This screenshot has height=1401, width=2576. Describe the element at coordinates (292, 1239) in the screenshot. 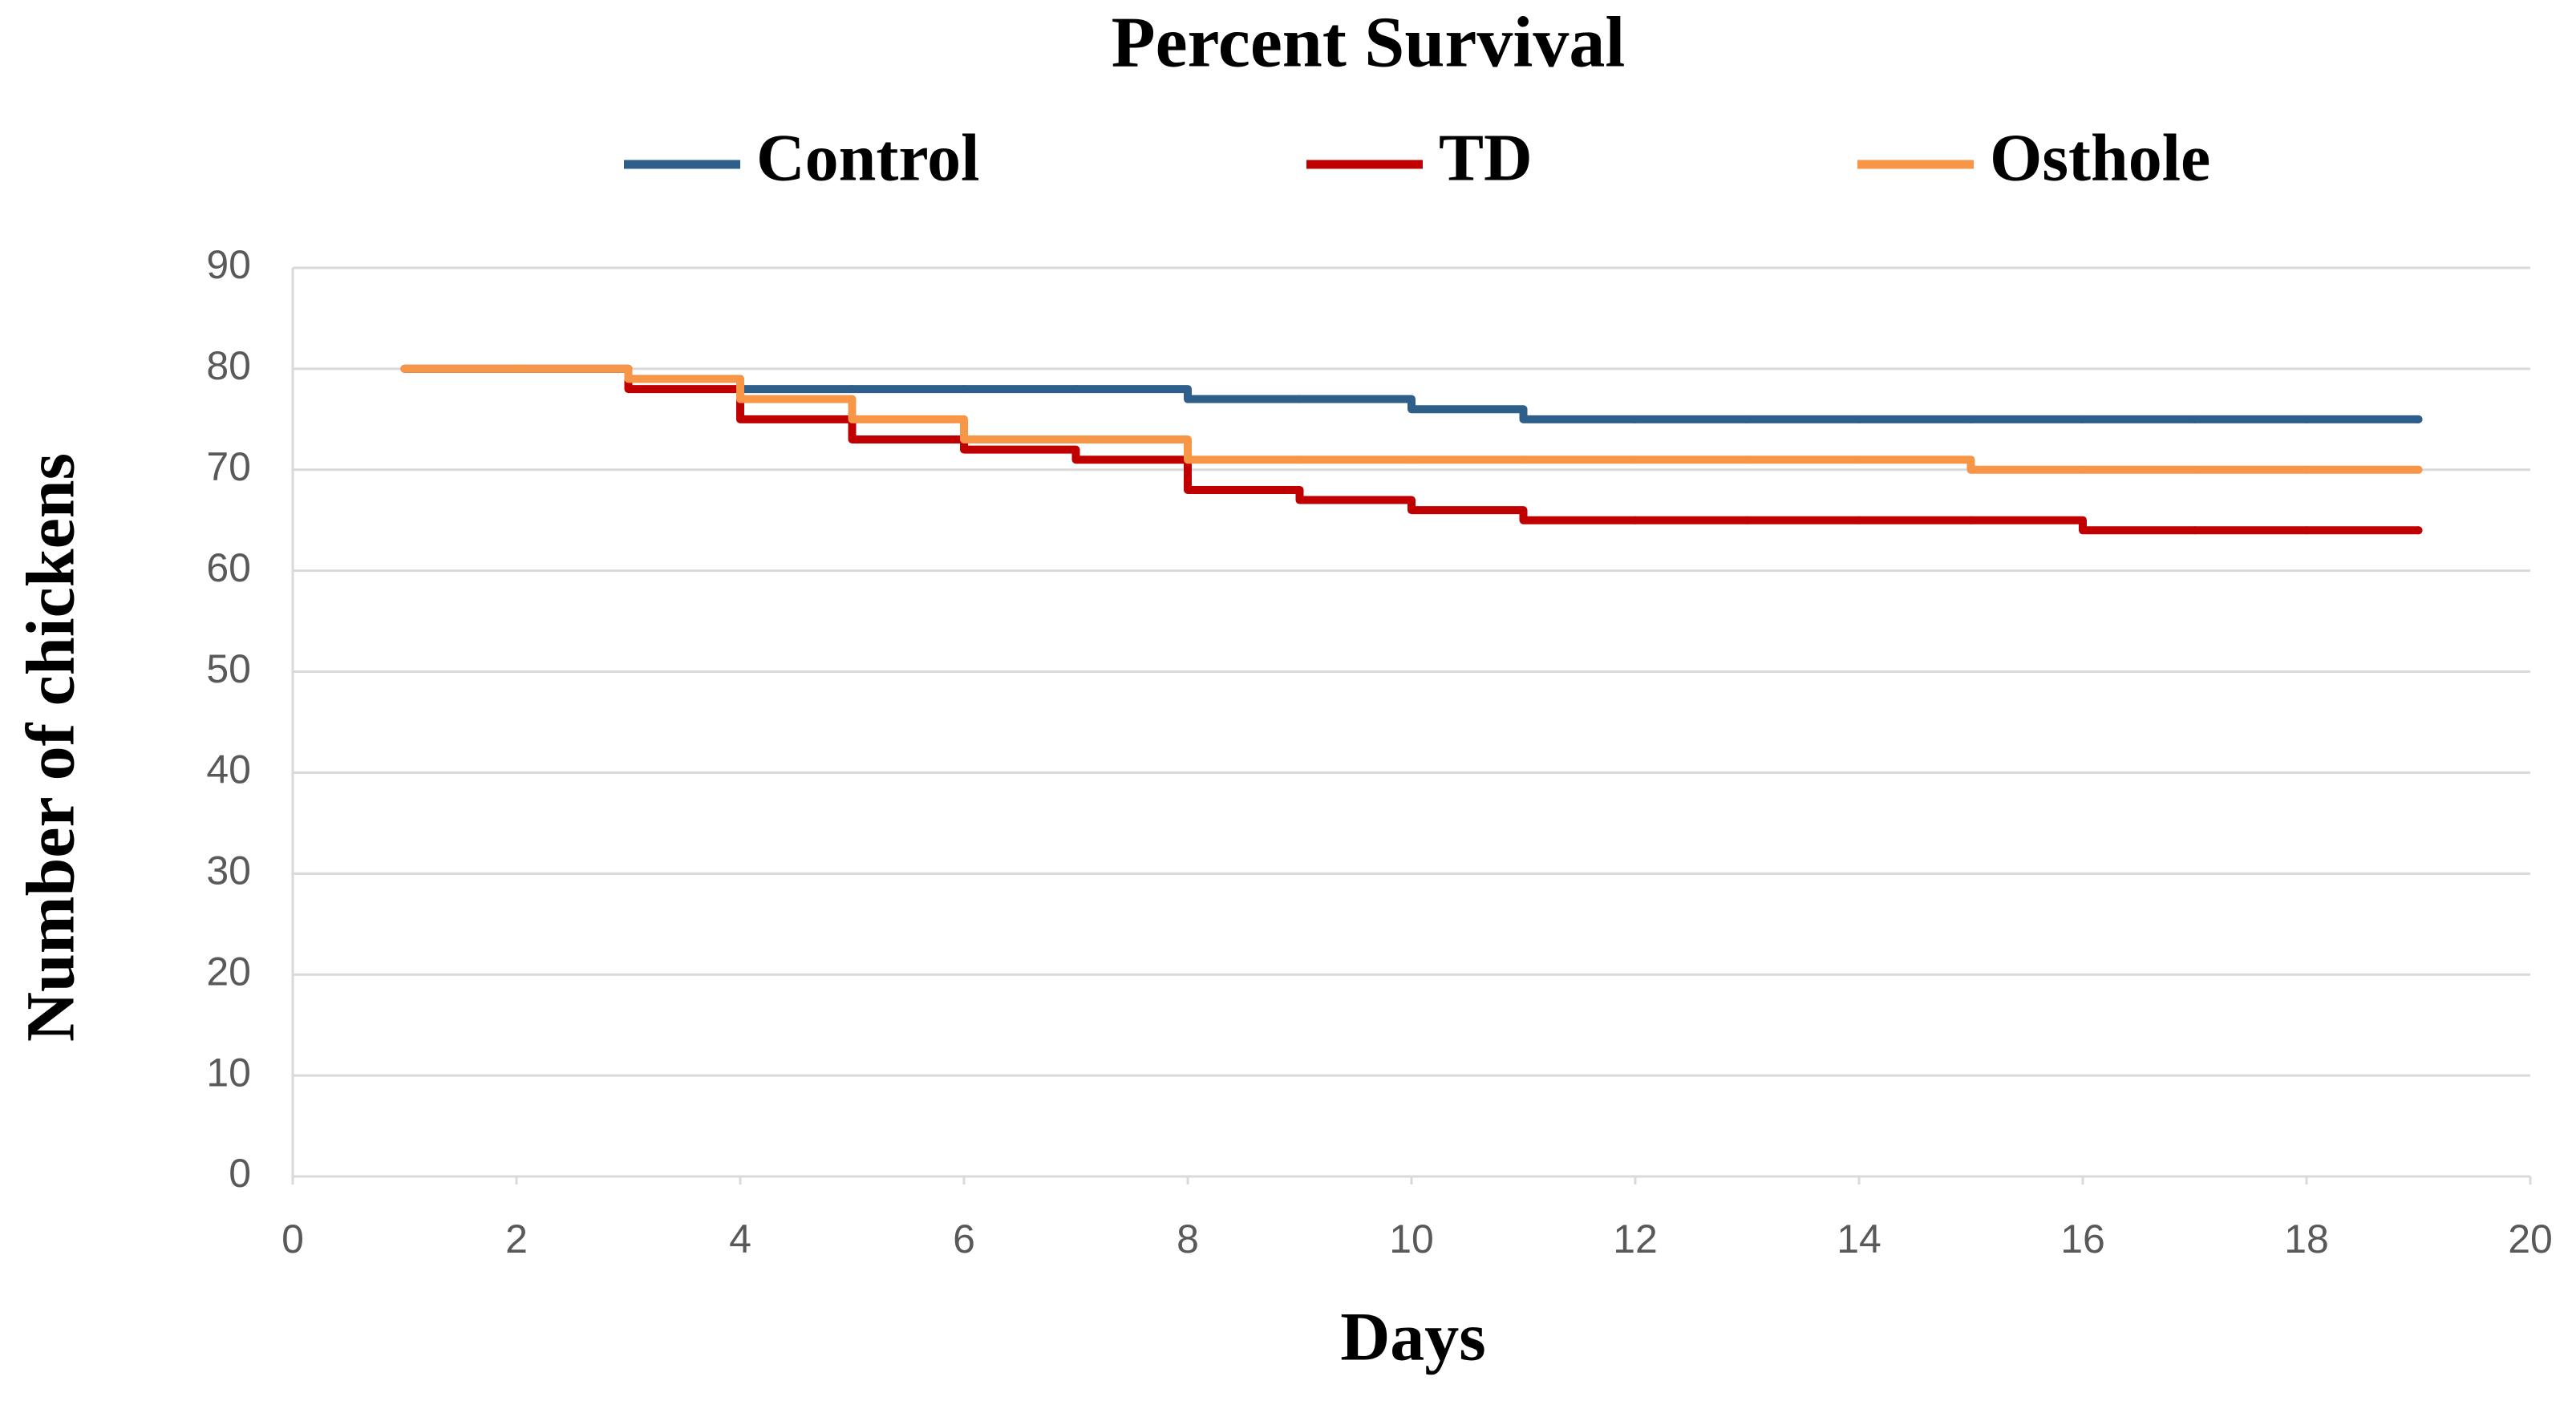

I see `x-tick-label: 0` at that location.